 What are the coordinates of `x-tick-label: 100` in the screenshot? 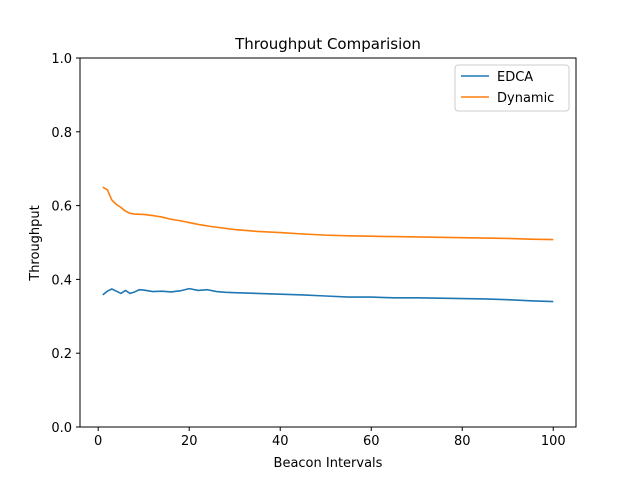 It's located at (553, 441).